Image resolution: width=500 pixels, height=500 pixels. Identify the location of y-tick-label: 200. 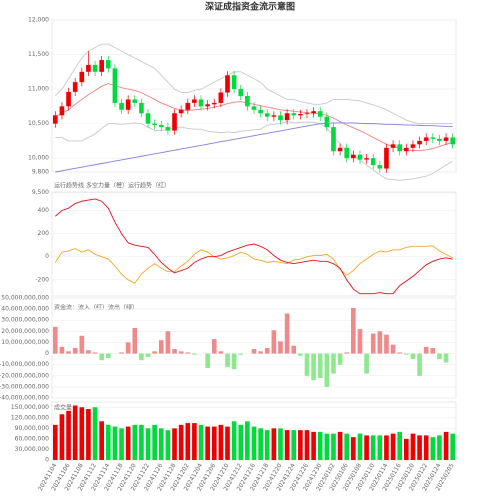
(44, 233).